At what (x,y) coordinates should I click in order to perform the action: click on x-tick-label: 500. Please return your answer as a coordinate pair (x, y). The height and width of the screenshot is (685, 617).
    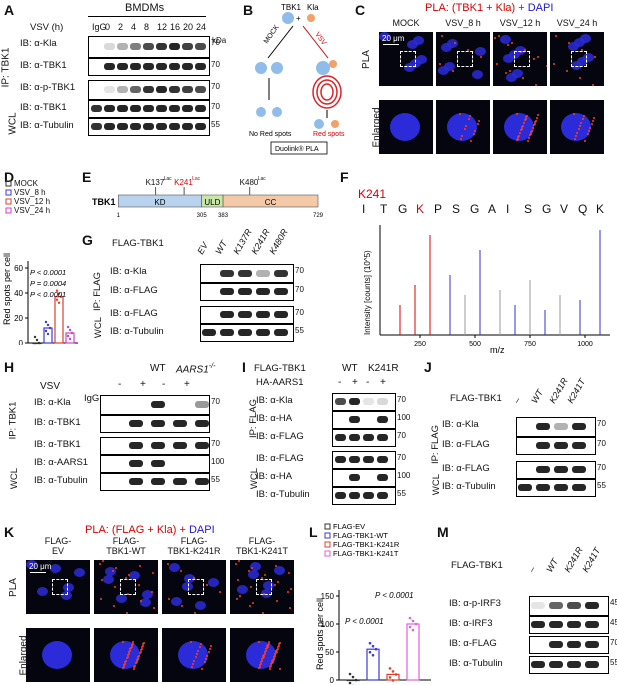
    Looking at the image, I should click on (475, 344).